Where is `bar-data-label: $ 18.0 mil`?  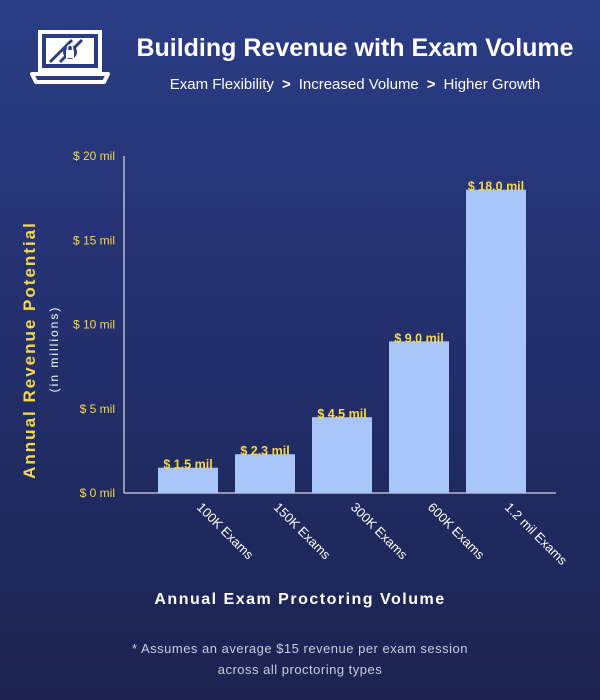 bar-data-label: $ 18.0 mil is located at coordinates (496, 187).